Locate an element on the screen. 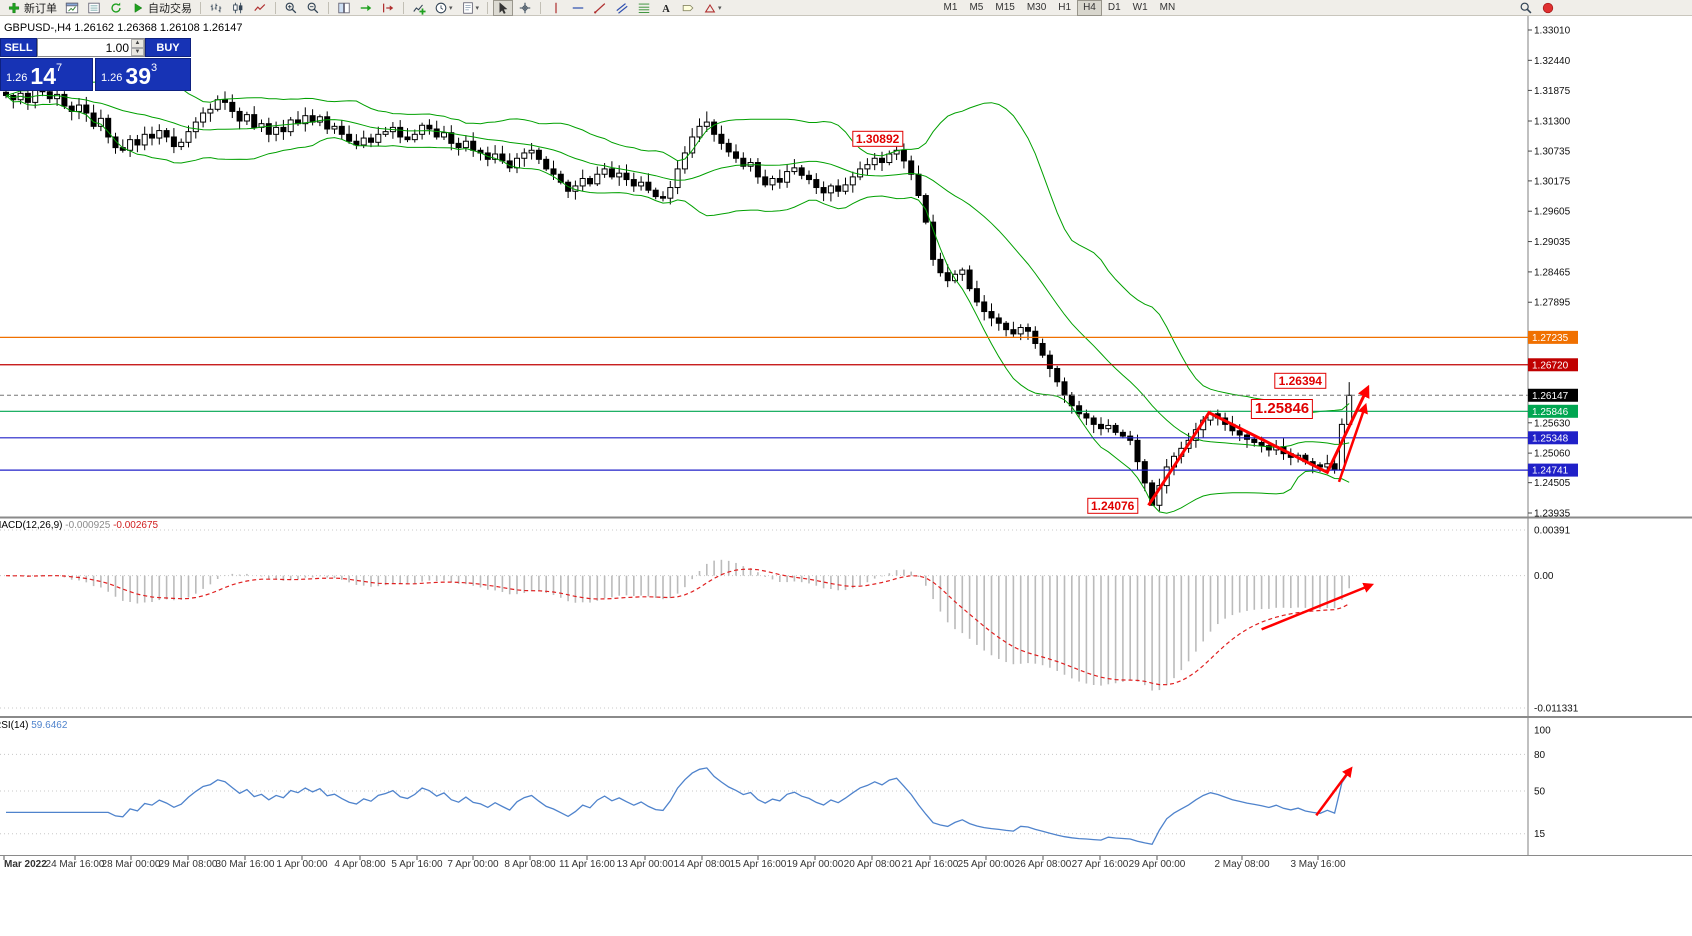 The width and height of the screenshot is (1692, 936). rsi-value: 59.6462 is located at coordinates (49, 725).